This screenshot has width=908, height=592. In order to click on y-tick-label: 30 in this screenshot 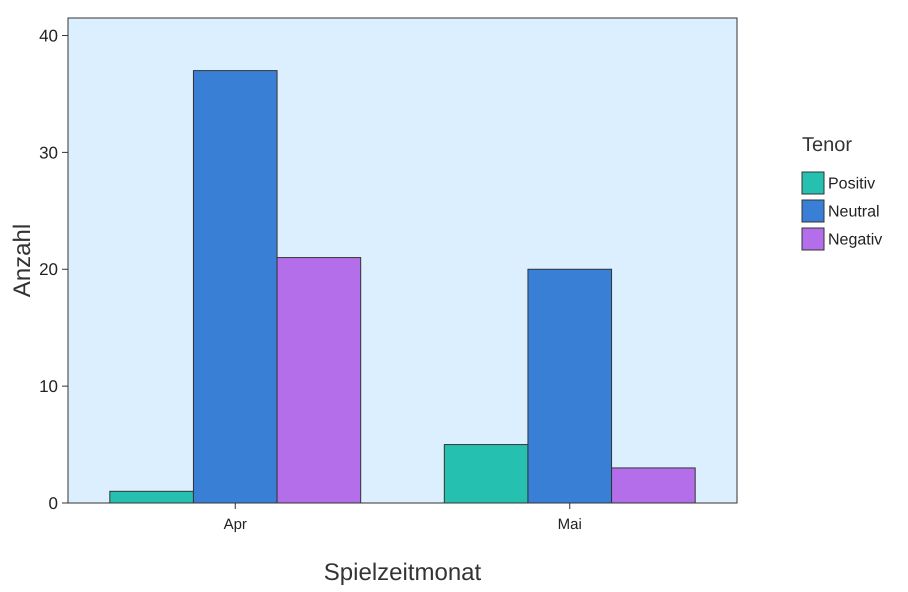, I will do `click(48, 152)`.